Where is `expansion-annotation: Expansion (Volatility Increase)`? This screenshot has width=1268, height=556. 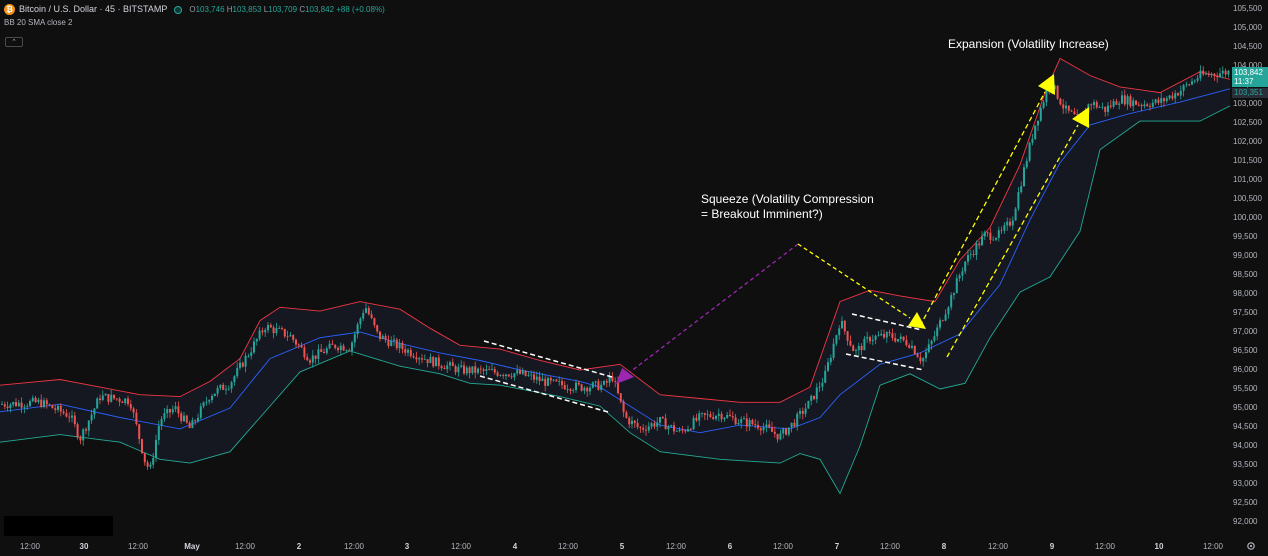
expansion-annotation: Expansion (Volatility Increase) is located at coordinates (1028, 44).